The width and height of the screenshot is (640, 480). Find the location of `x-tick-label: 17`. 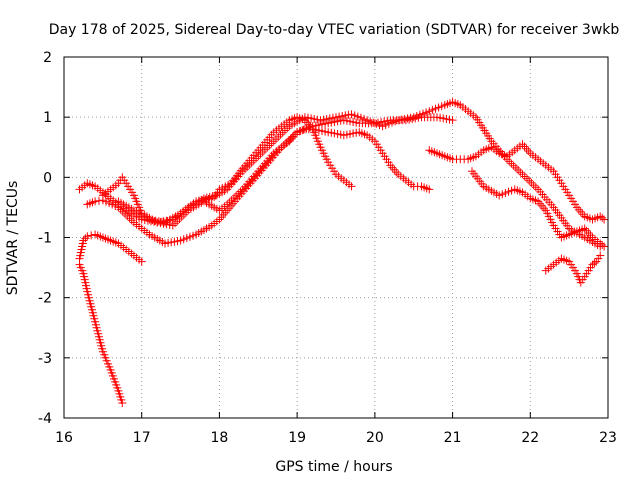

x-tick-label: 17 is located at coordinates (142, 438).